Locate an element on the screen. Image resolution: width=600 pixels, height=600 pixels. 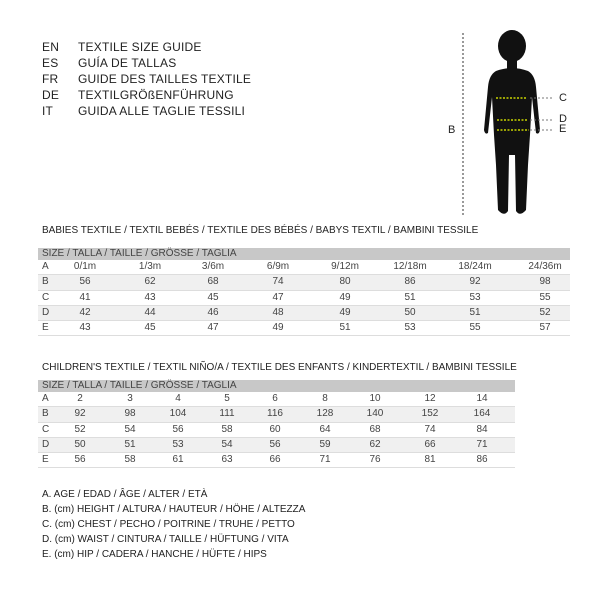
label-b: B is located at coordinates (452, 130).